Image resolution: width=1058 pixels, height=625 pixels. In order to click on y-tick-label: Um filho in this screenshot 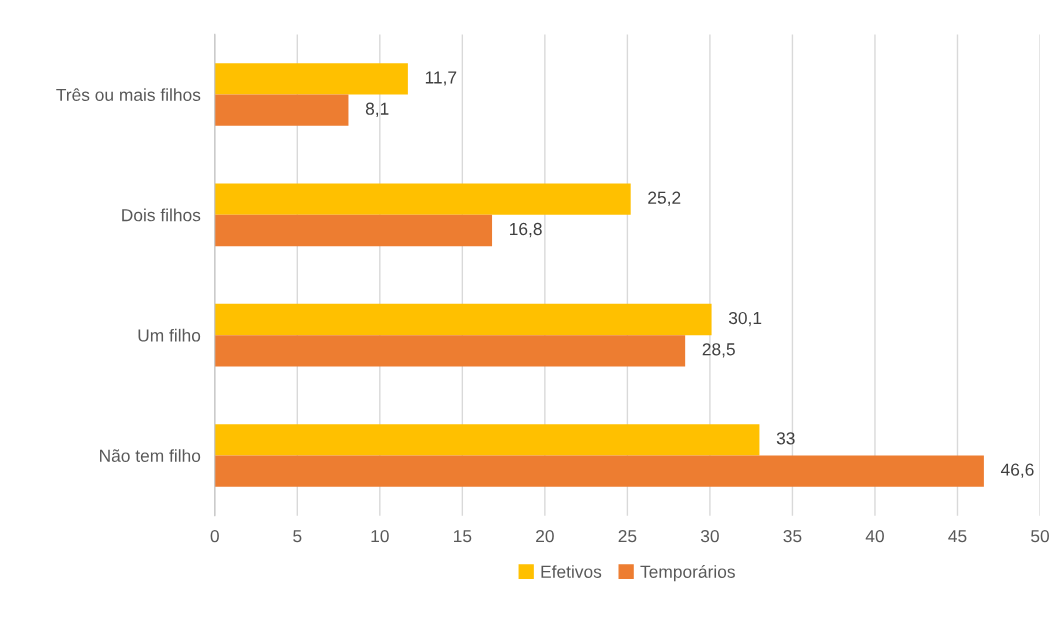, I will do `click(169, 335)`.